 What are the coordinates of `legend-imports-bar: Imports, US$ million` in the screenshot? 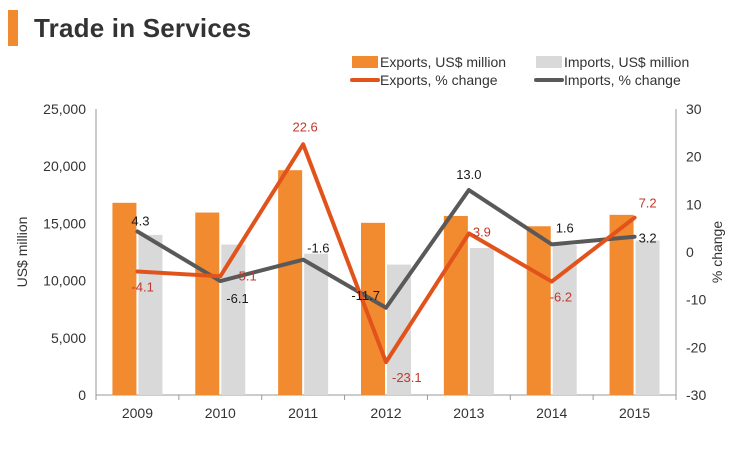 It's located at (612, 62).